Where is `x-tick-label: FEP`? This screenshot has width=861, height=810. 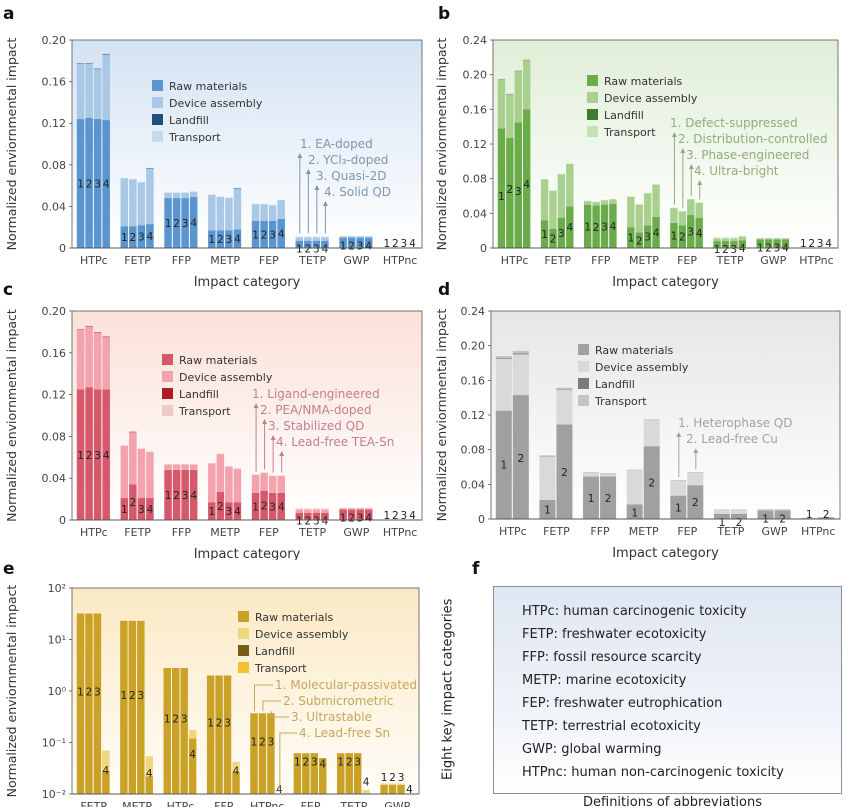
x-tick-label: FEP is located at coordinates (269, 260).